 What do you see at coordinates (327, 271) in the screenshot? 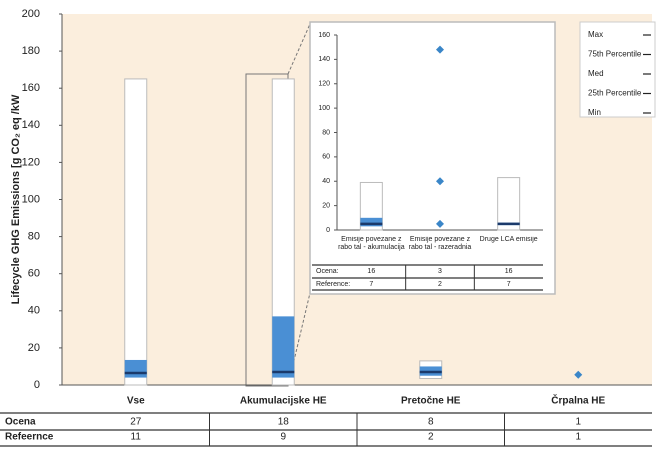
I see `row-label: Ocena:` at bounding box center [327, 271].